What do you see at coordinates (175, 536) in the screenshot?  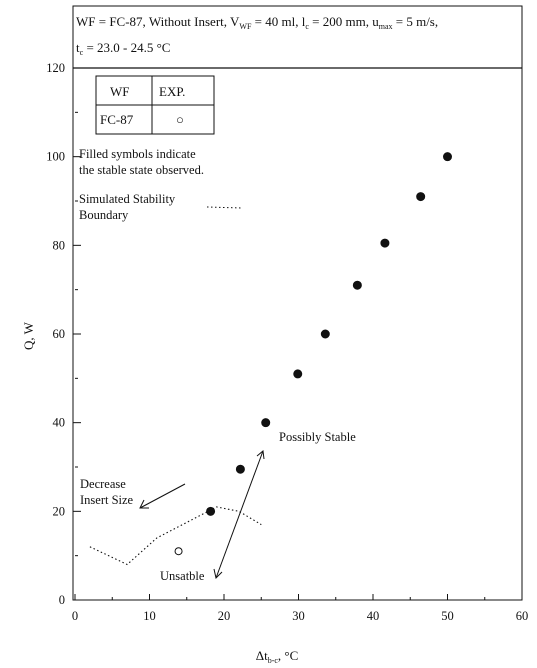 I see `simulated-boundary-line` at bounding box center [175, 536].